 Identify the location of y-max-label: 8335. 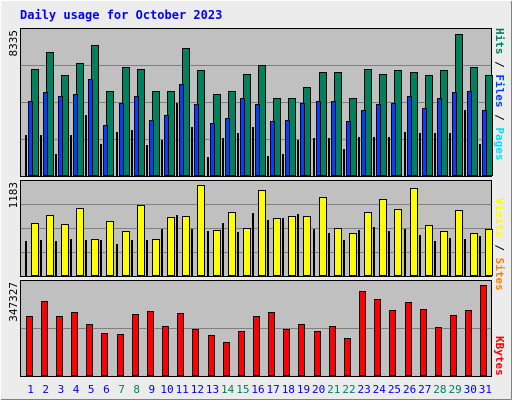
(13, 43).